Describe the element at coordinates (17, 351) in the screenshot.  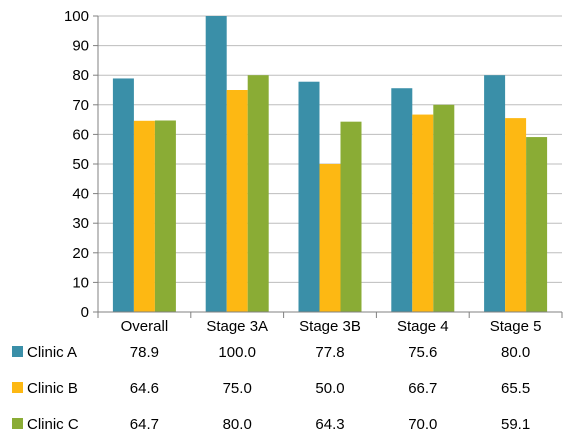
I see `legend-key-clinic-a` at that location.